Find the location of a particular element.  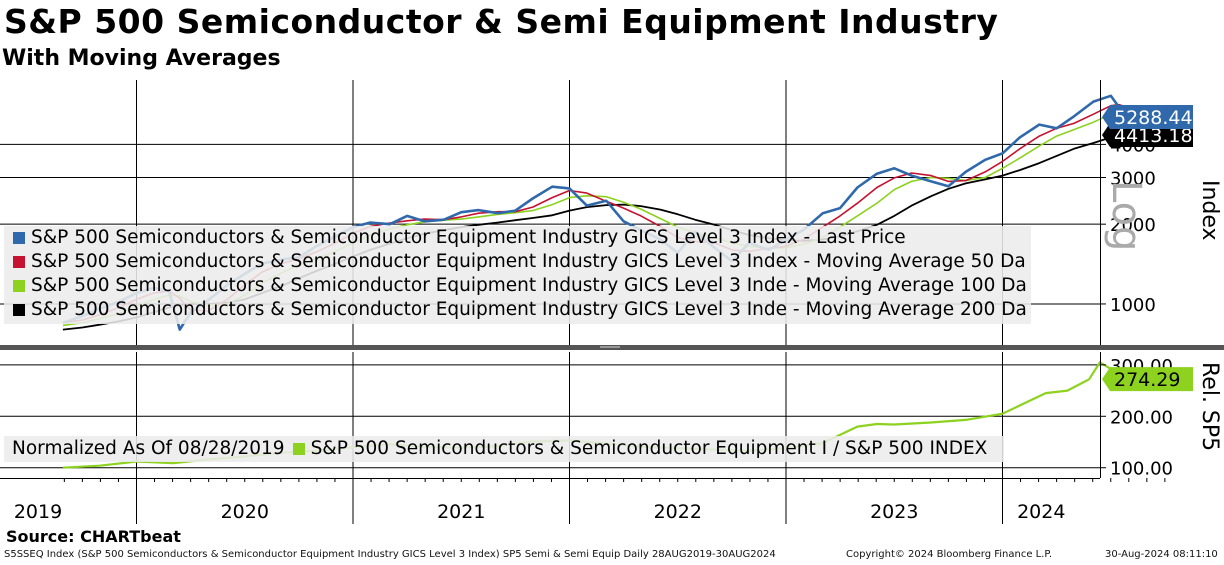

ma-value-label-text: 4413.18 is located at coordinates (1153, 136).